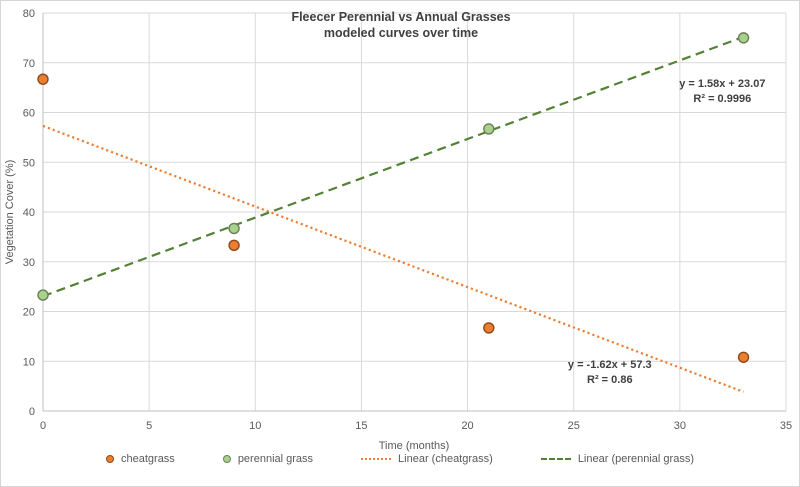 The image size is (800, 487). I want to click on y-axis-title: Vegetation Cover (%), so click(10, 212).